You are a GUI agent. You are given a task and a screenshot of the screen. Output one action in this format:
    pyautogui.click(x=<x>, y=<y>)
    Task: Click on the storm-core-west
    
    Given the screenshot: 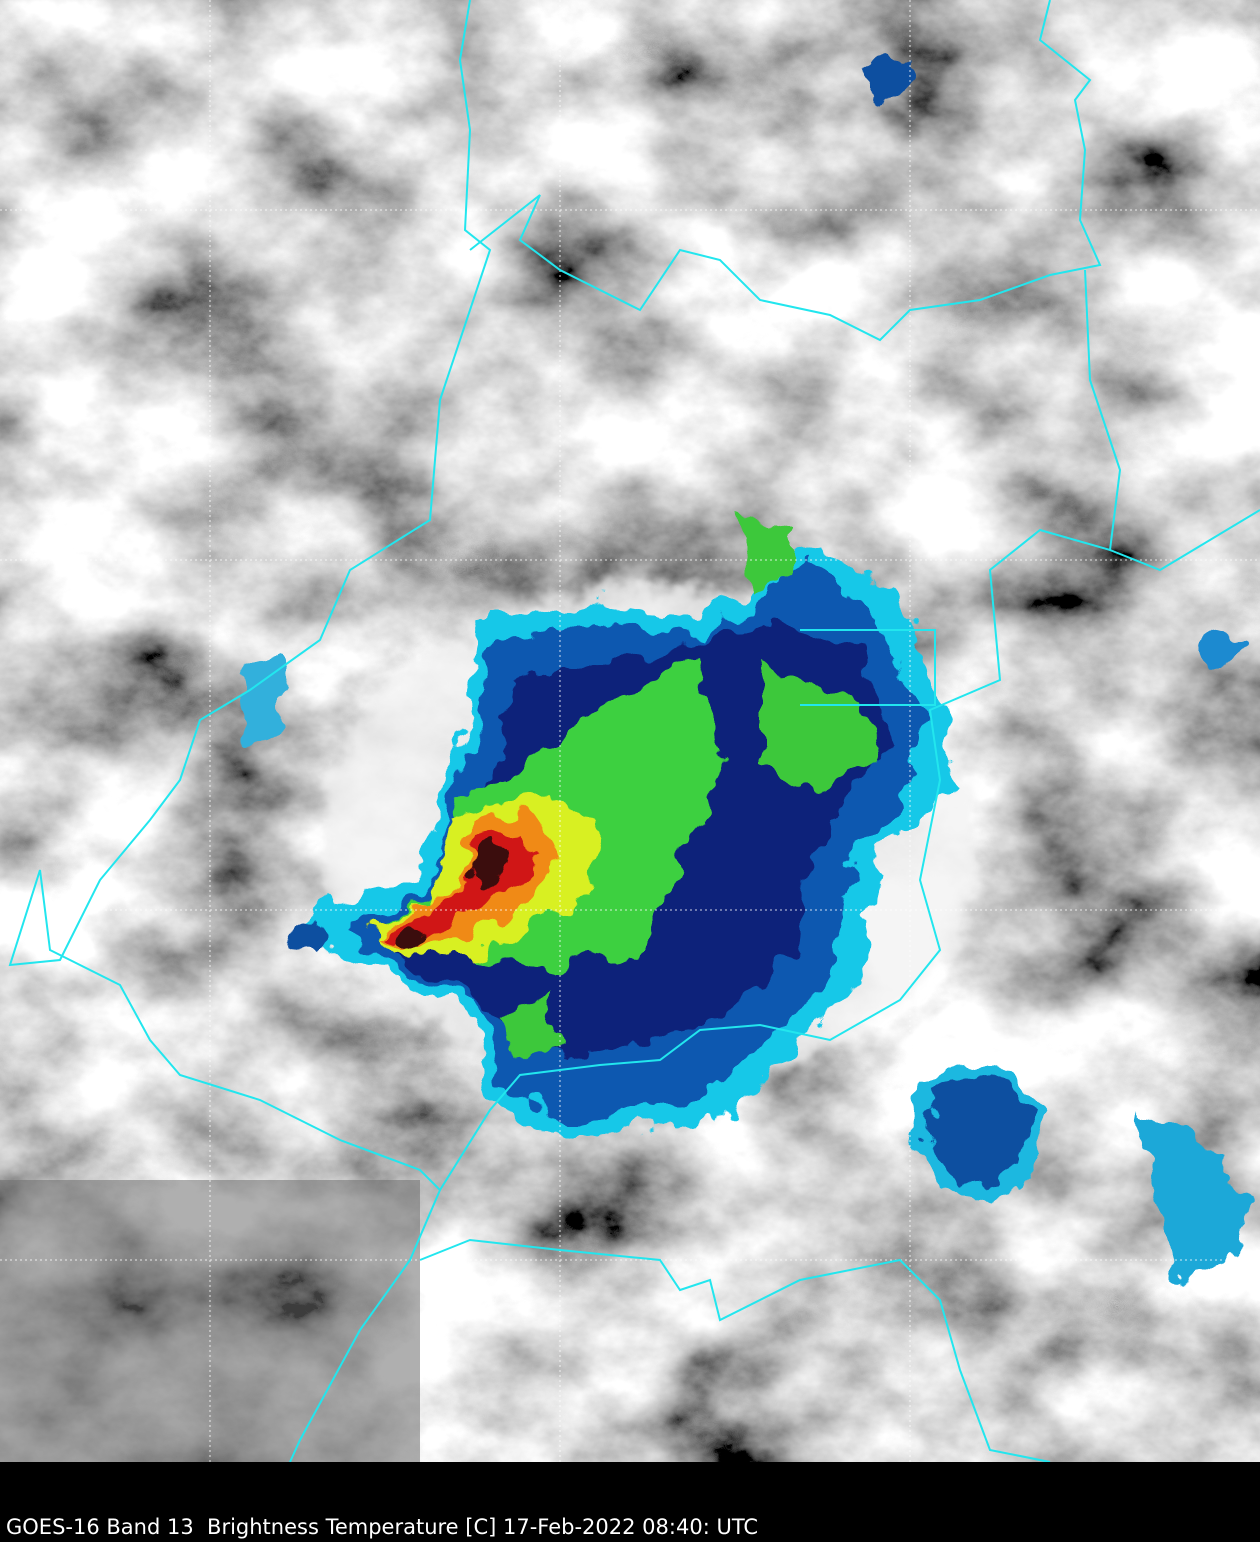 What is the action you would take?
    pyautogui.click(x=410, y=940)
    